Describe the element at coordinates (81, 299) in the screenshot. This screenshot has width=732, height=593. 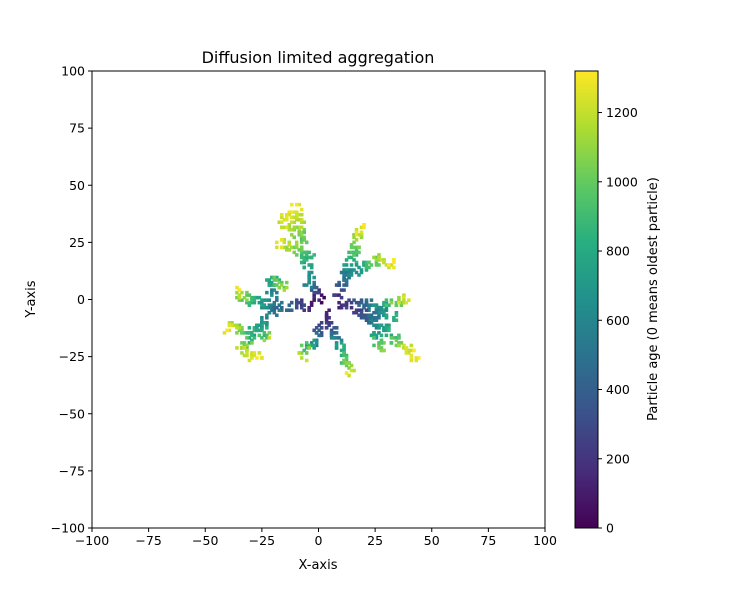
I see `y-tick-label: 0` at that location.